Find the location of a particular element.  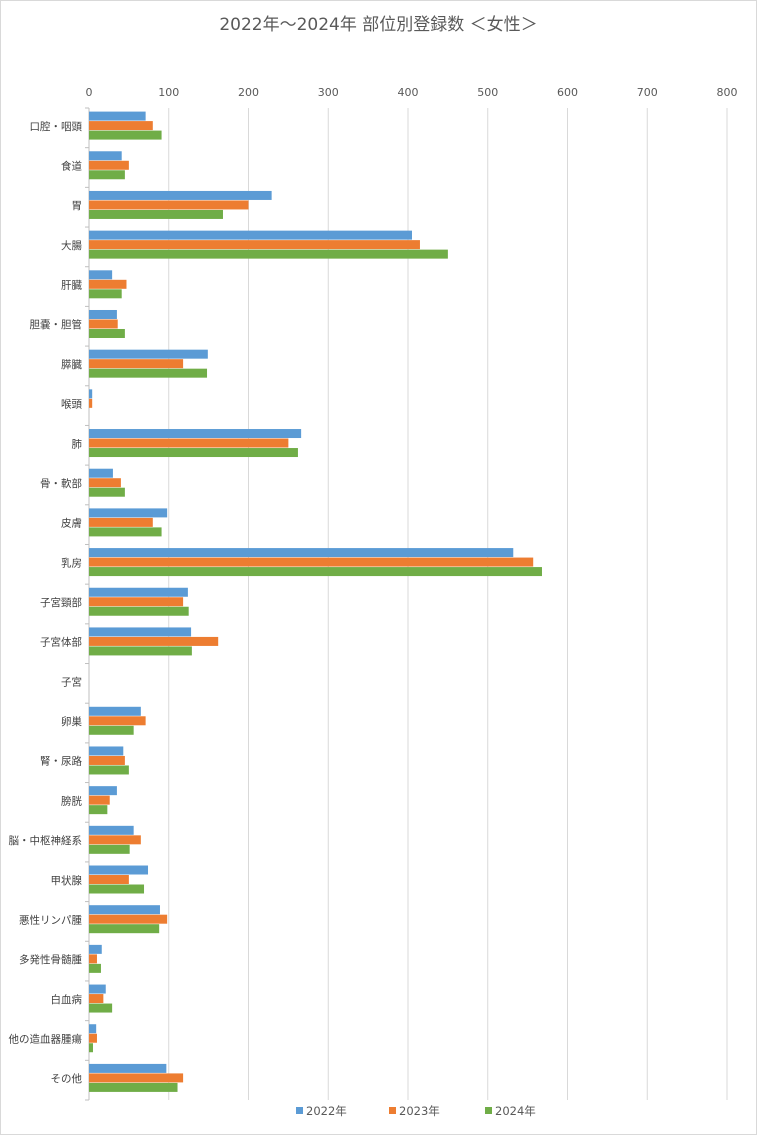

legend-label: 2022年 is located at coordinates (326, 1111).